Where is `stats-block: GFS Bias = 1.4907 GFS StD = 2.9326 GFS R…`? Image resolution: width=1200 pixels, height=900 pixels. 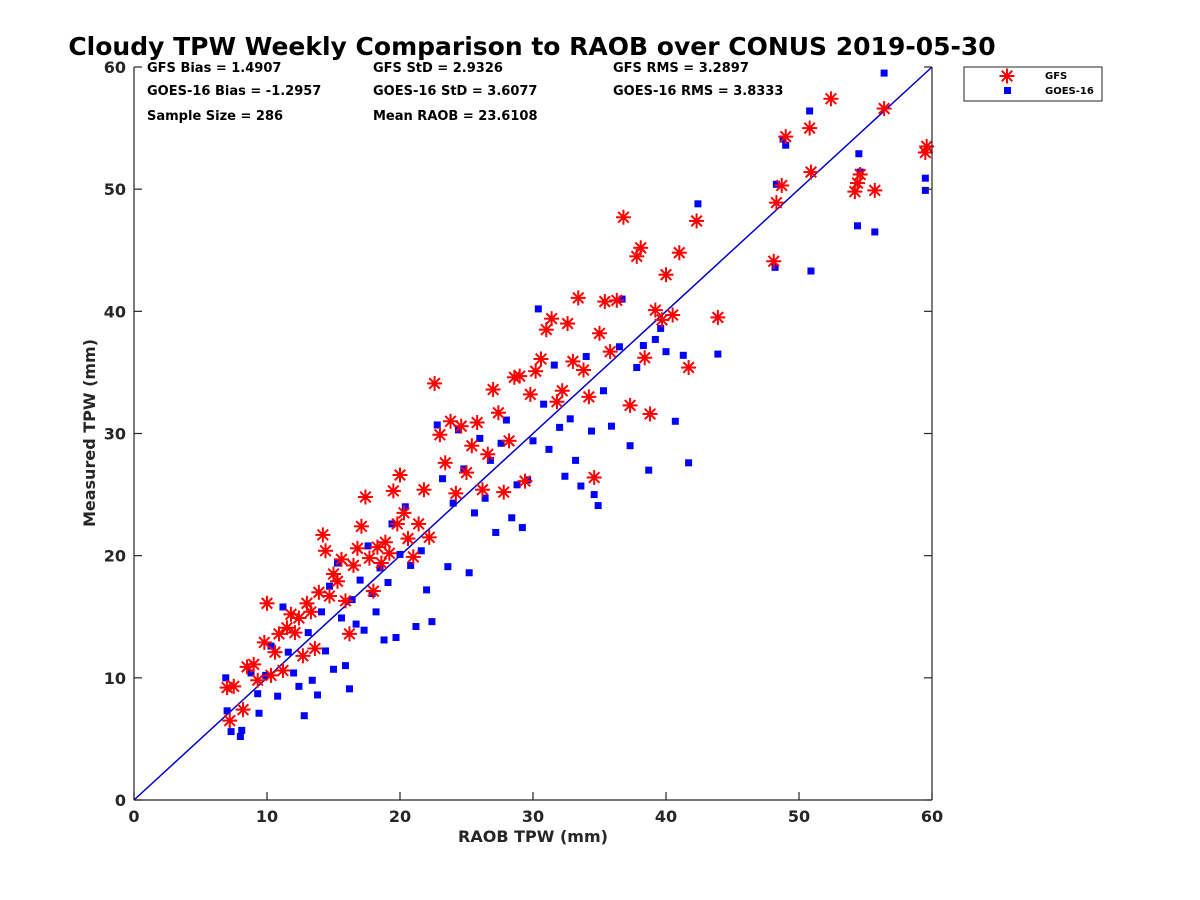
stats-block: GFS Bias = 1.4907 GFS StD = 2.9326 GFS R… is located at coordinates (465, 92).